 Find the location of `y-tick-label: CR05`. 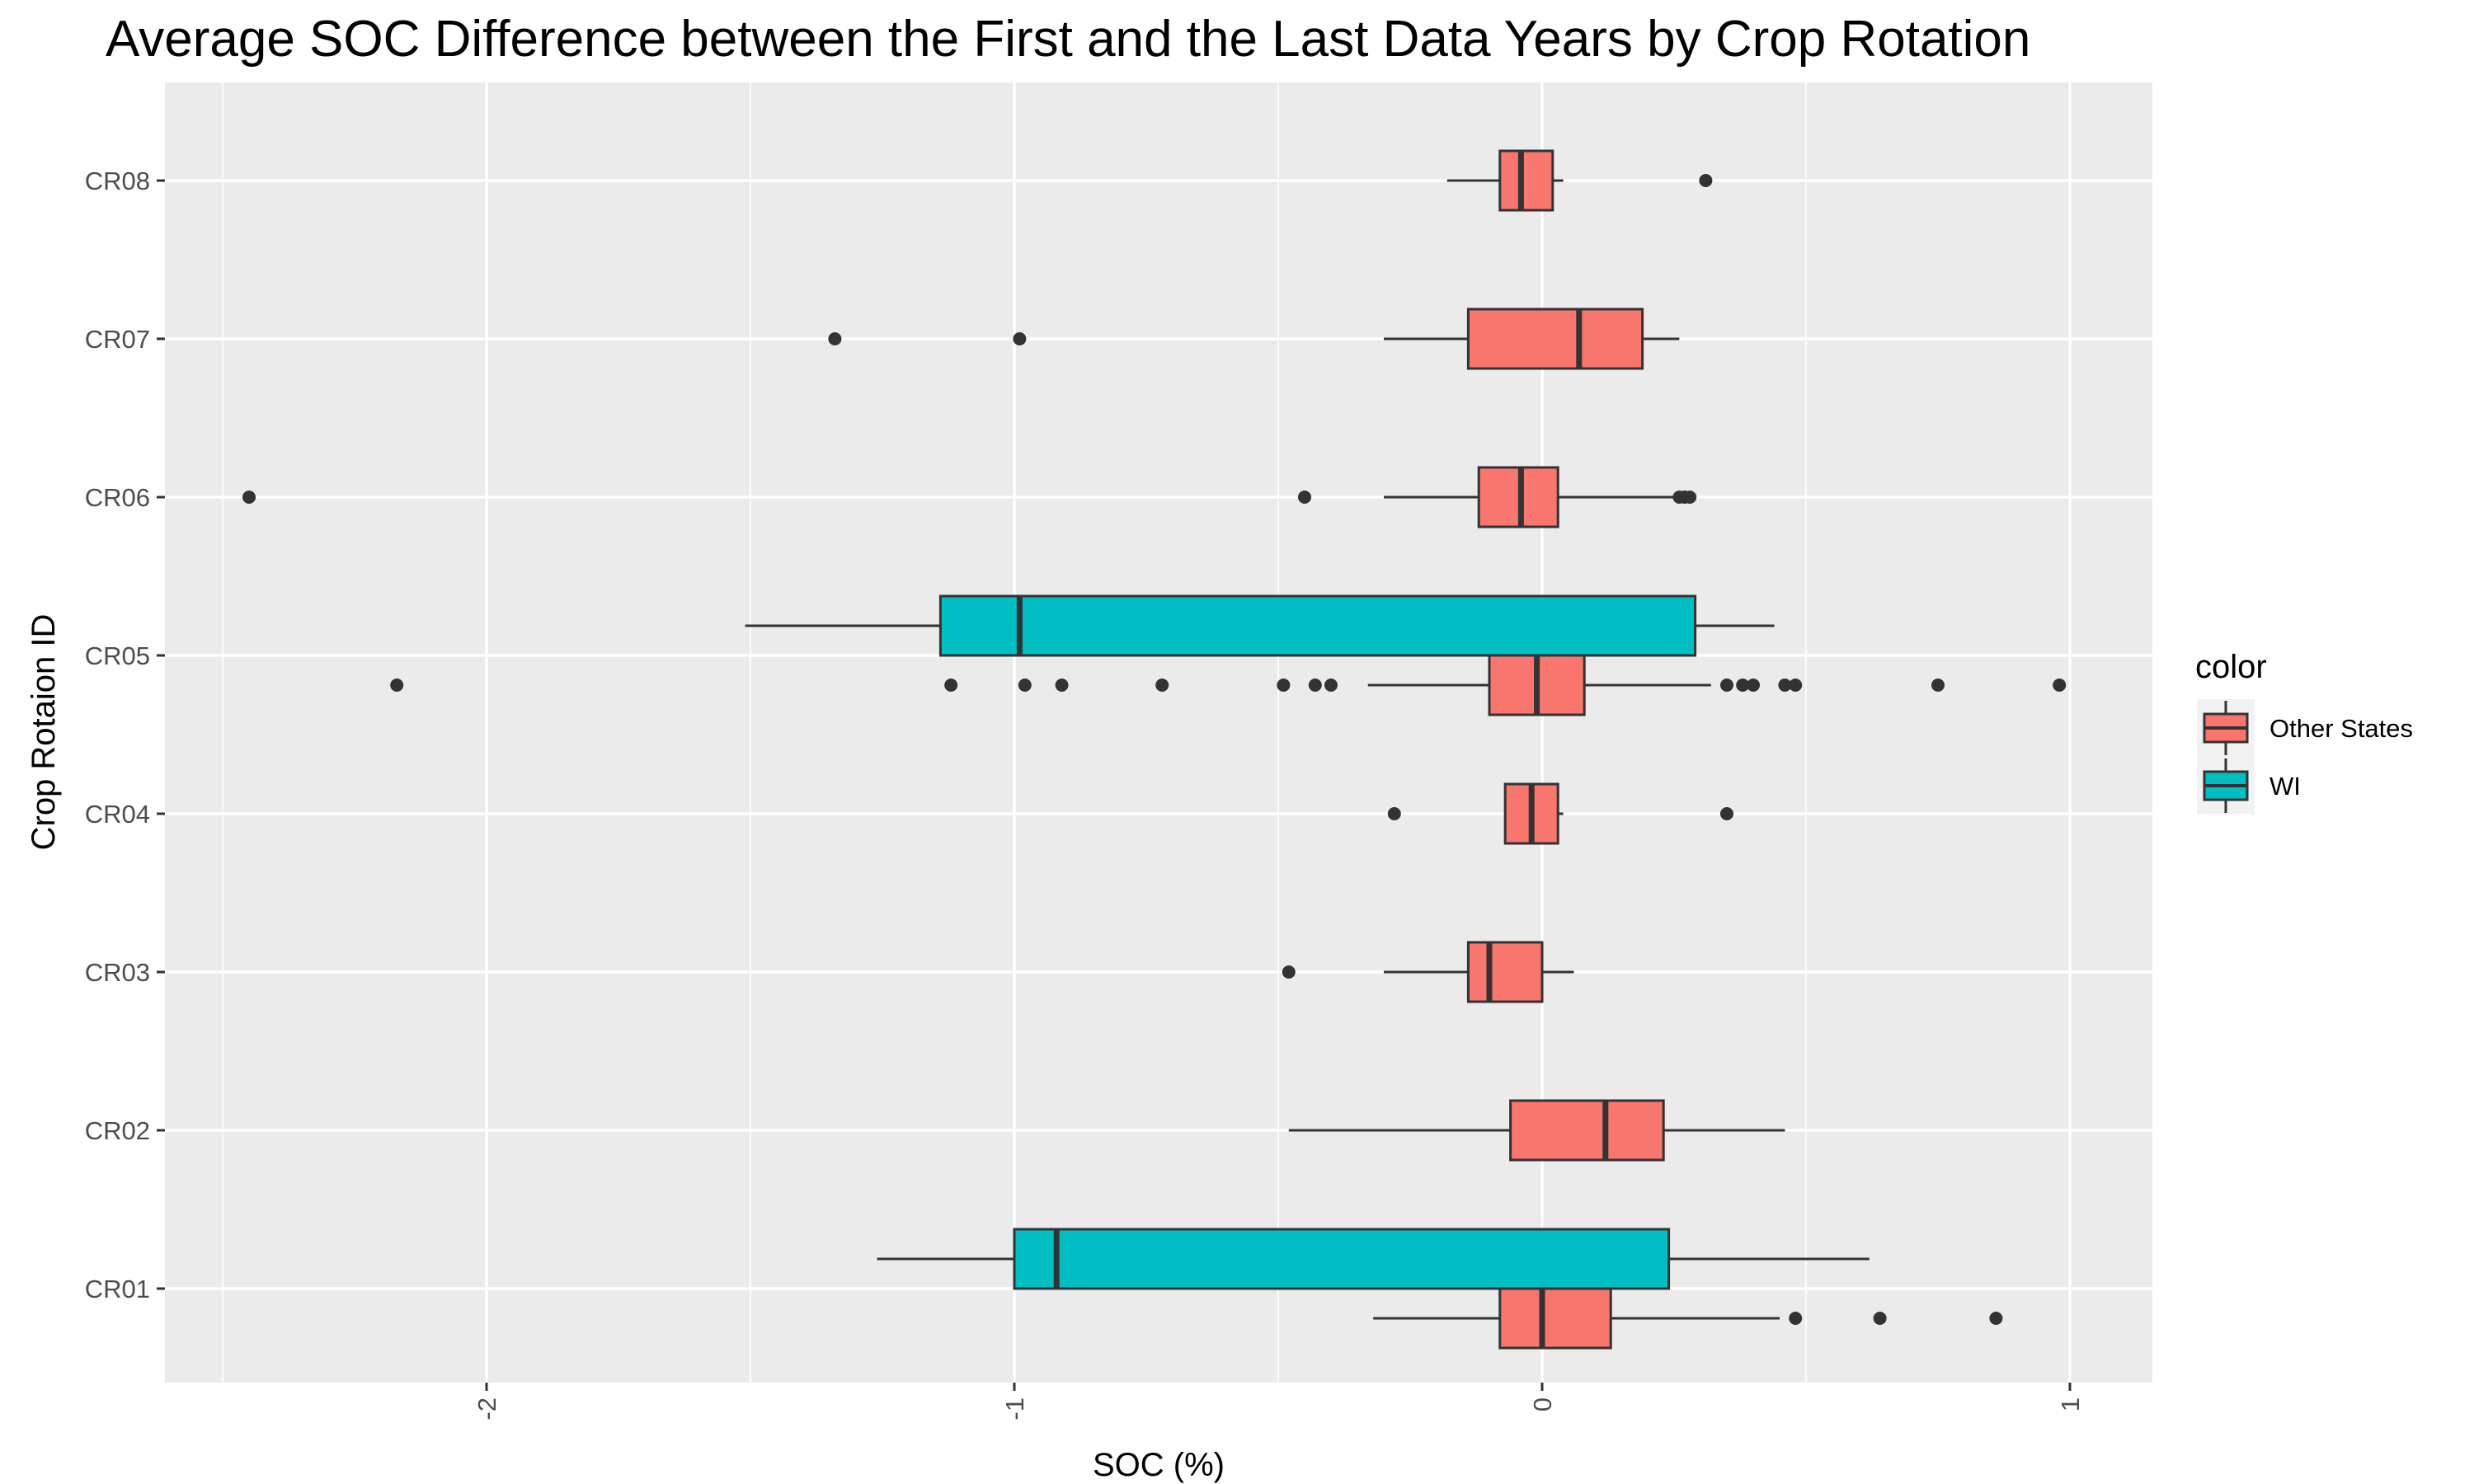

y-tick-label: CR05 is located at coordinates (117, 655).